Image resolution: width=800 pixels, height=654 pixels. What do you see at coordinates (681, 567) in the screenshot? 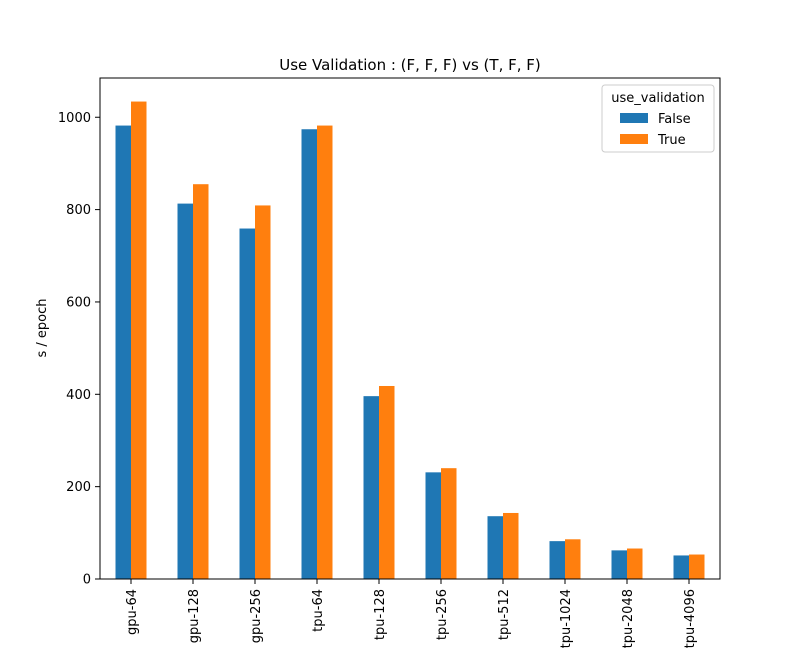
I see `bar-tpu-4096-false` at bounding box center [681, 567].